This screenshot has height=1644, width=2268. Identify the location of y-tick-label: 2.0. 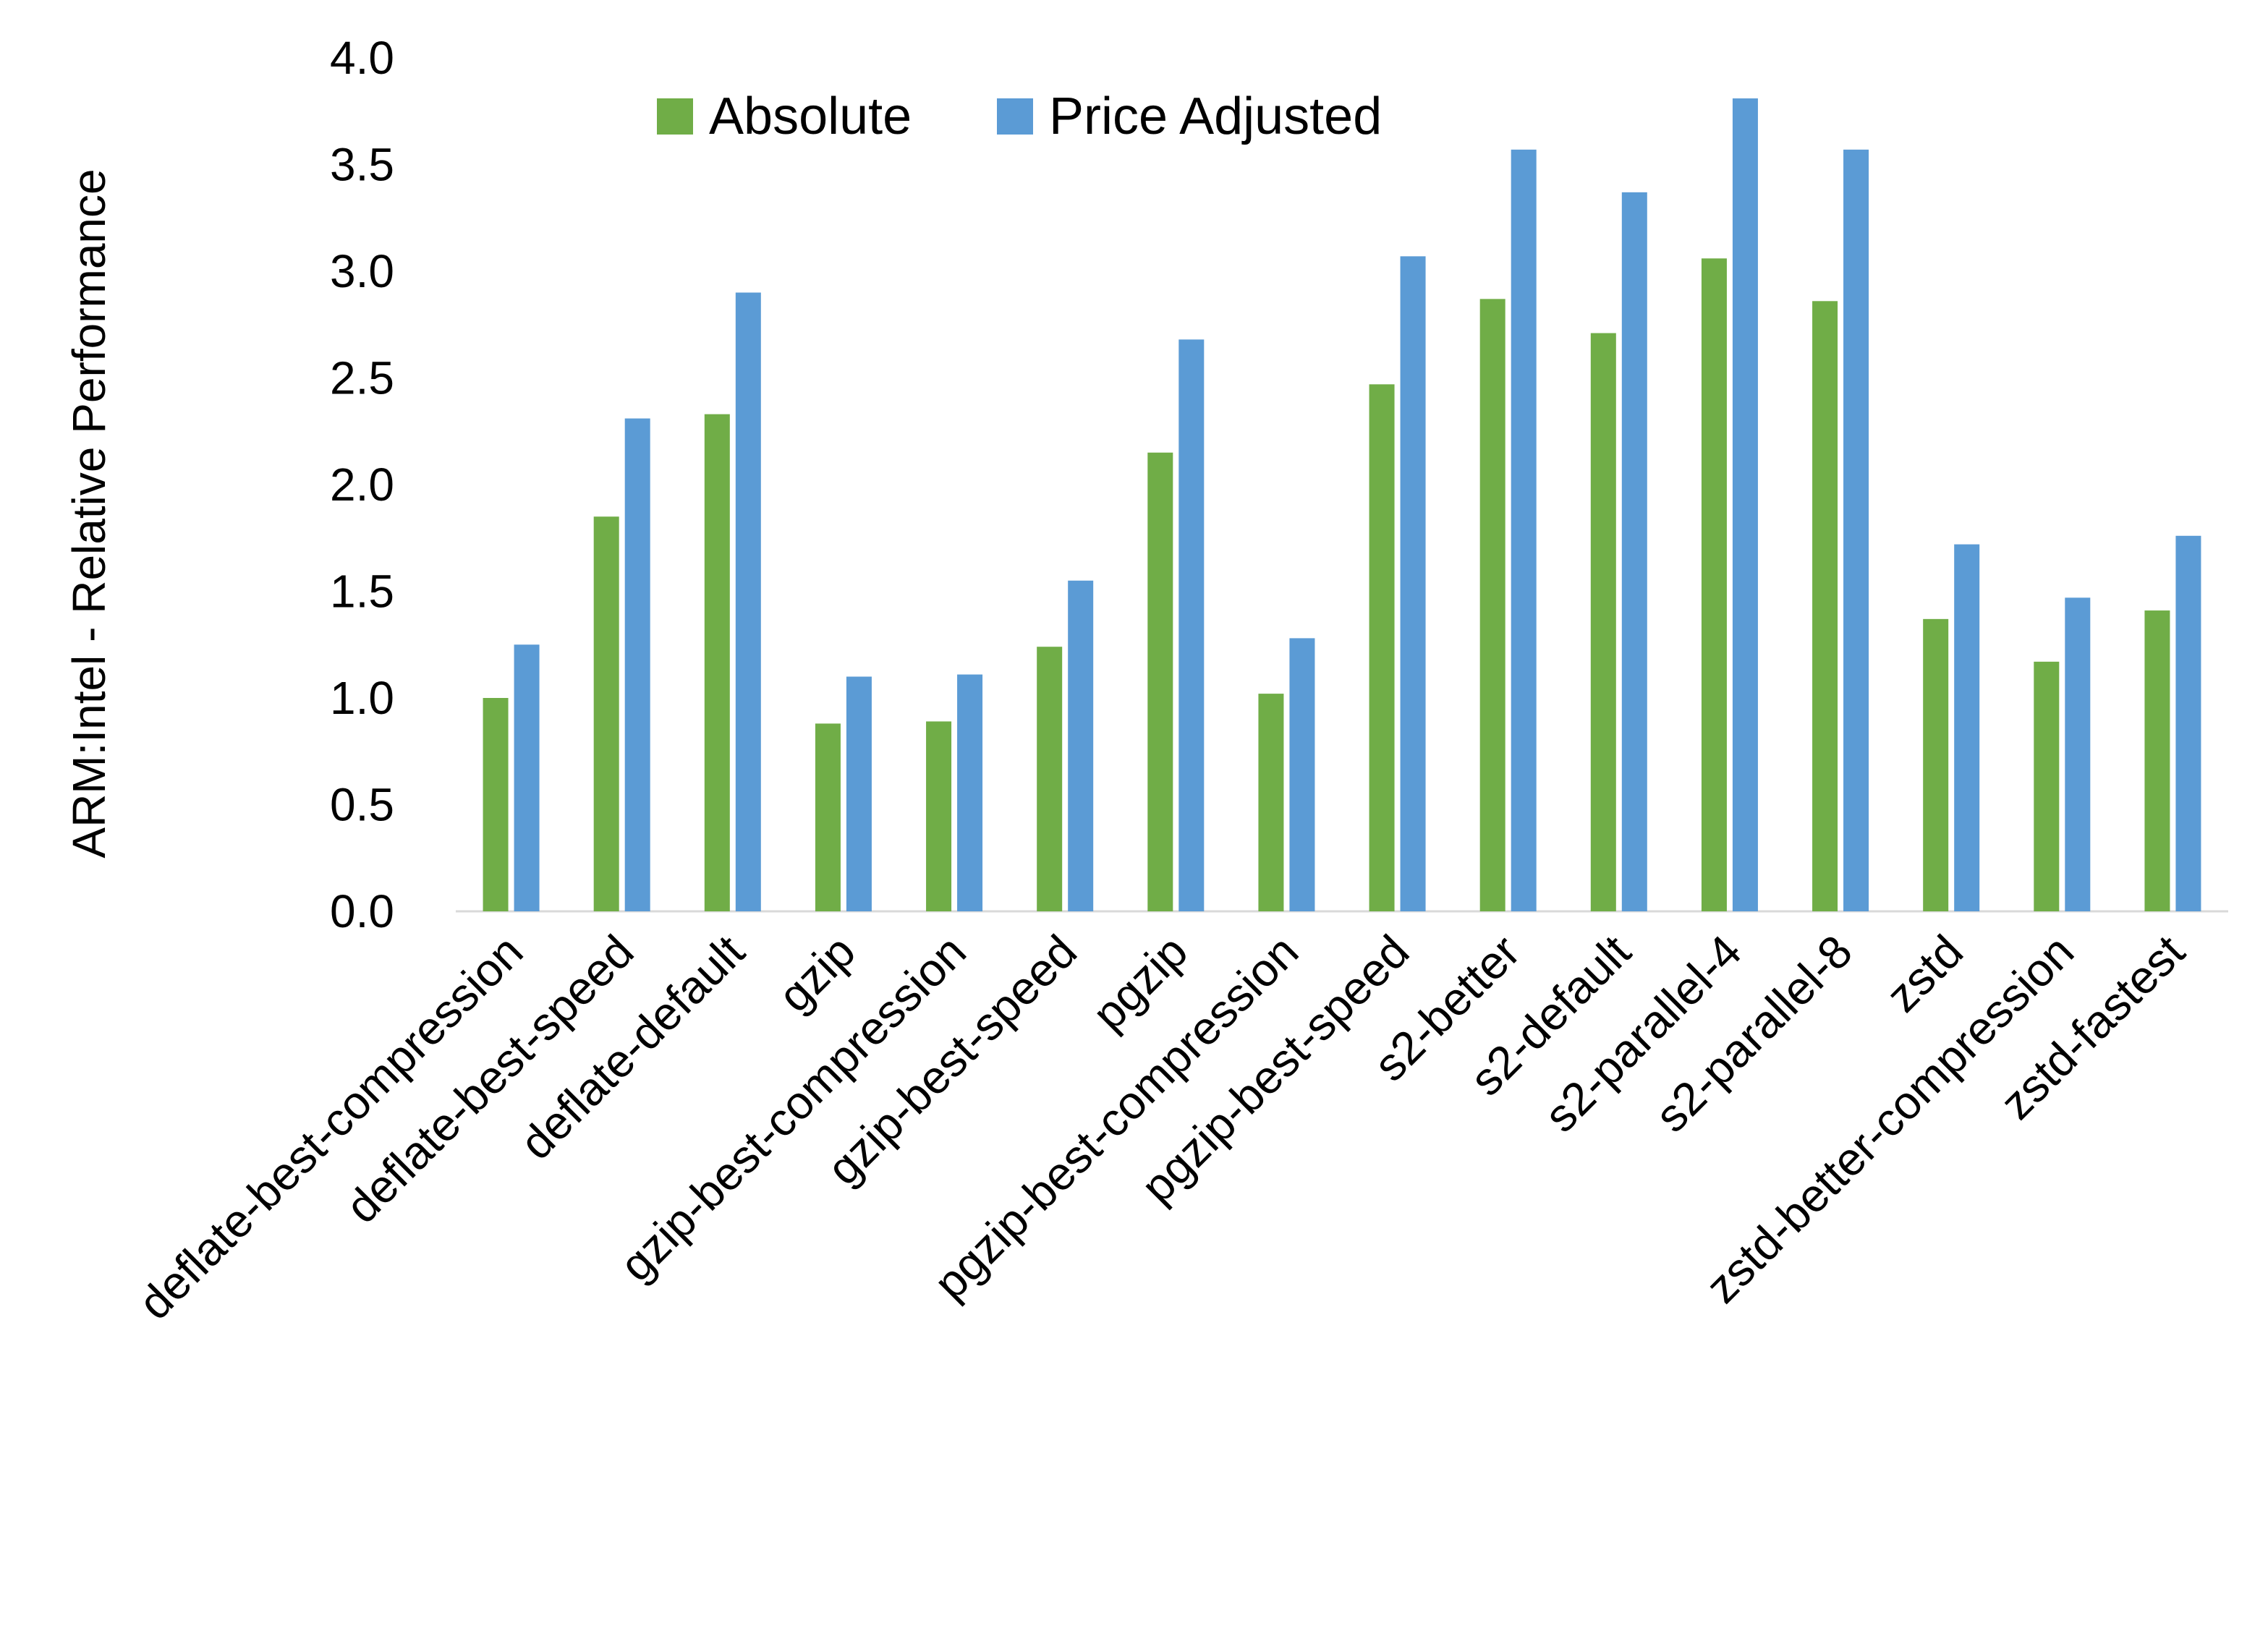
(362, 485).